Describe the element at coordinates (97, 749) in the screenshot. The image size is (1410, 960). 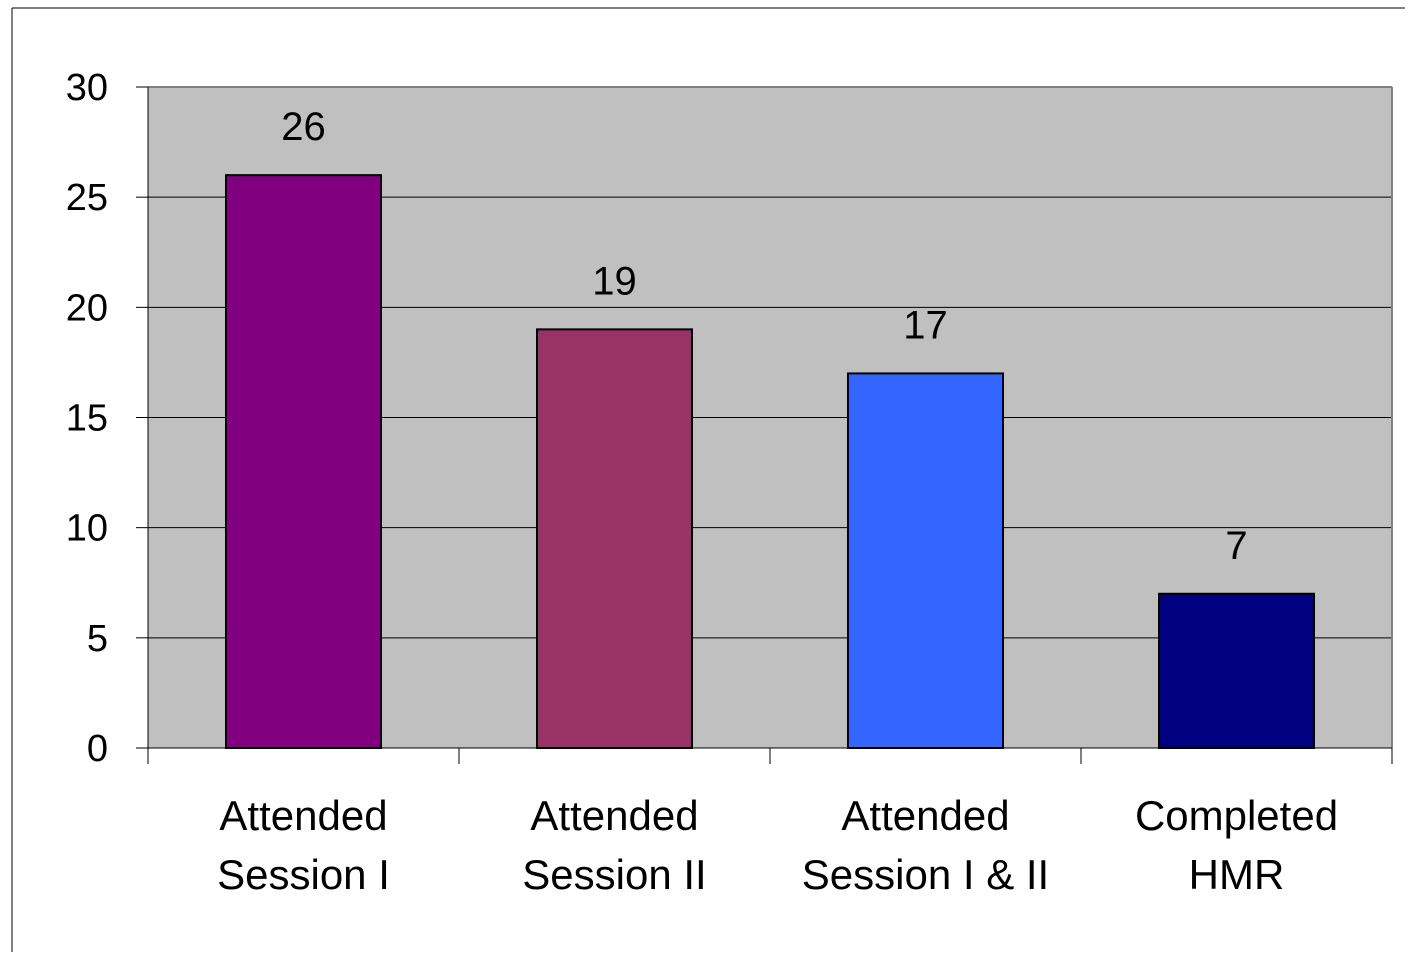
I see `y-tick-label: 0` at that location.